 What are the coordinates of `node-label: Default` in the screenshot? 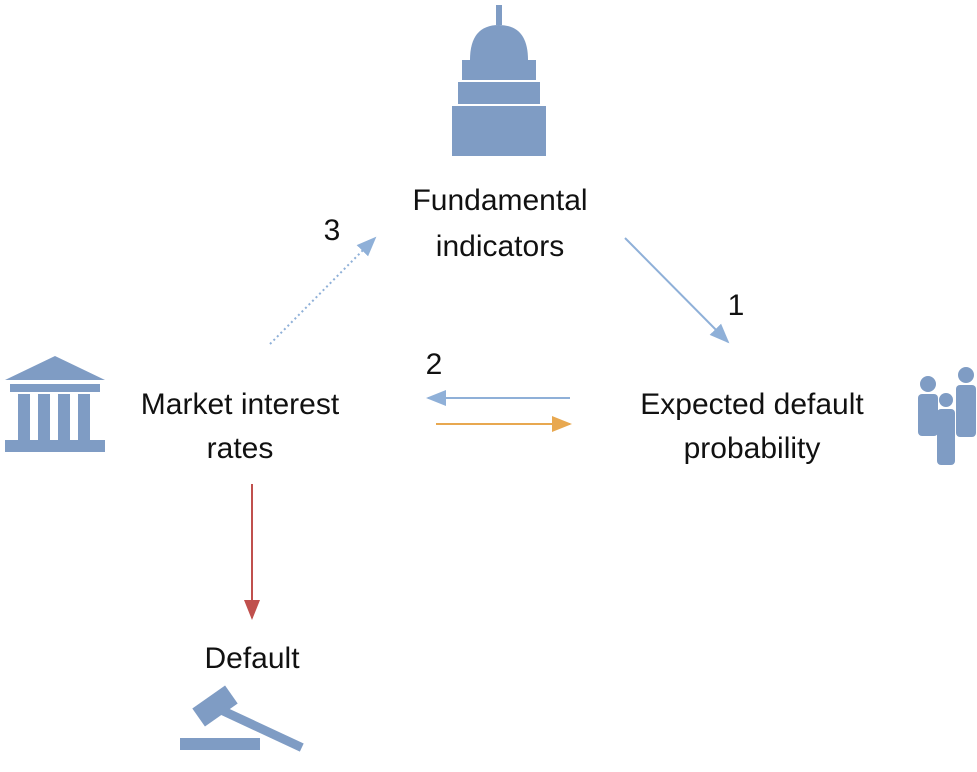 It's located at (252, 658).